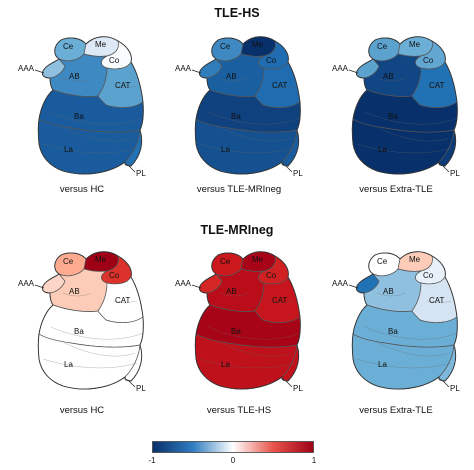 This screenshot has width=474, height=470. Describe the element at coordinates (152, 460) in the screenshot. I see `colorbar-tick-min: -1` at that location.